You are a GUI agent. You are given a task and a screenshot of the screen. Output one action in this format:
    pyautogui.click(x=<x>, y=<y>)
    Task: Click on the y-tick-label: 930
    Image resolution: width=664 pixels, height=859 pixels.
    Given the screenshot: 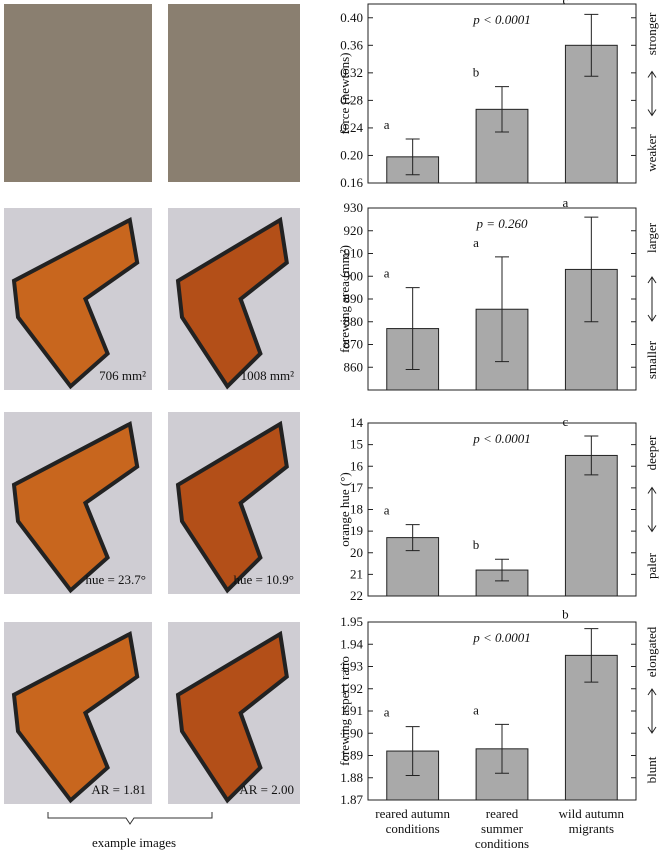 What is the action you would take?
    pyautogui.click(x=354, y=207)
    